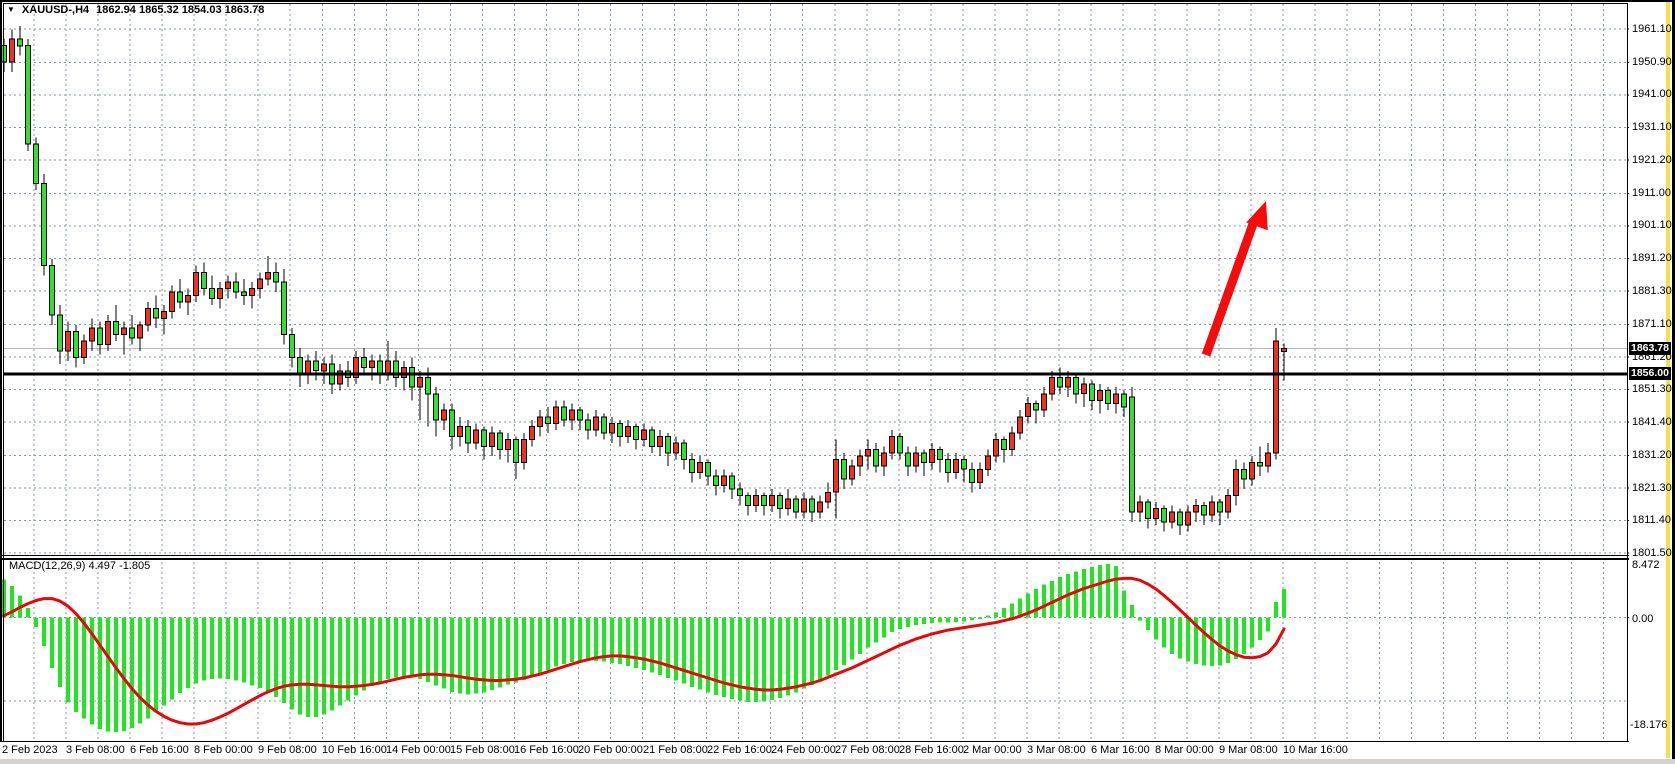  What do you see at coordinates (1652, 225) in the screenshot?
I see `price-axis-label: 1901.10` at bounding box center [1652, 225].